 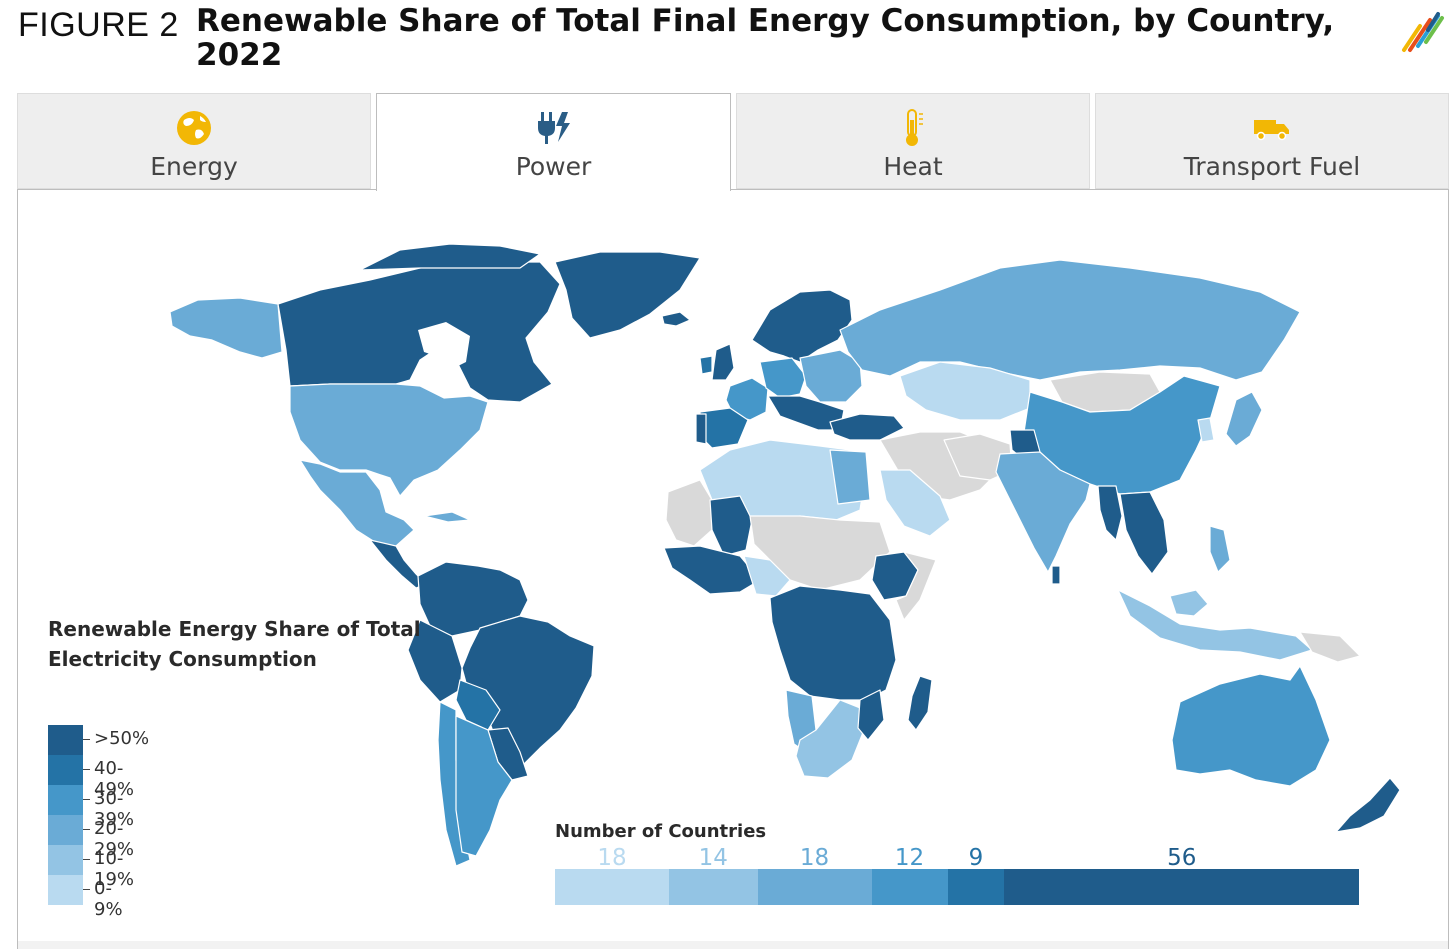 What do you see at coordinates (1043, 512) in the screenshot?
I see `country-india` at bounding box center [1043, 512].